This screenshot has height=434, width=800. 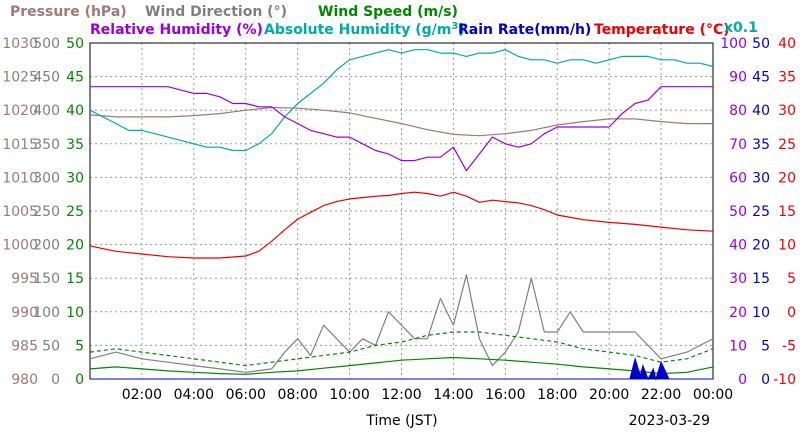 I want to click on pressure-tick-label: 990, so click(x=24, y=313).